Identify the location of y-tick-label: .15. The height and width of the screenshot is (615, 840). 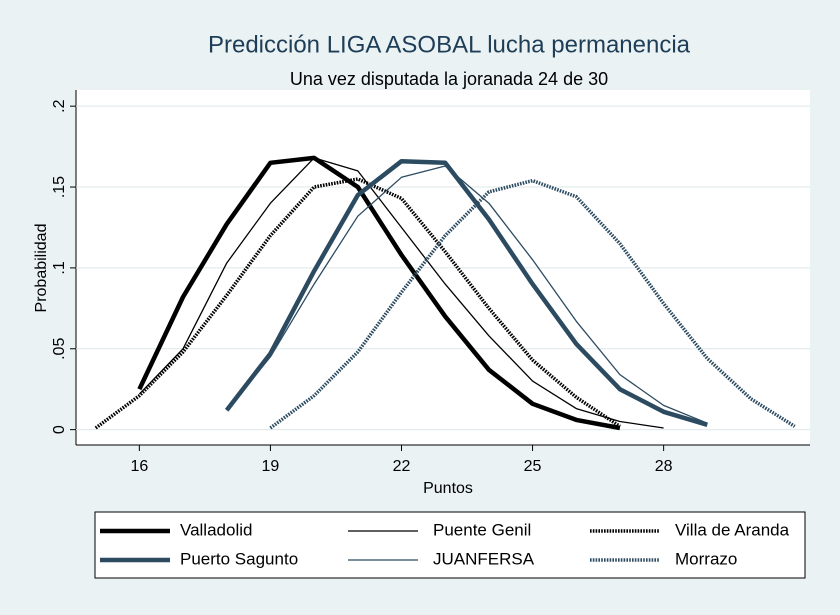
(59, 187).